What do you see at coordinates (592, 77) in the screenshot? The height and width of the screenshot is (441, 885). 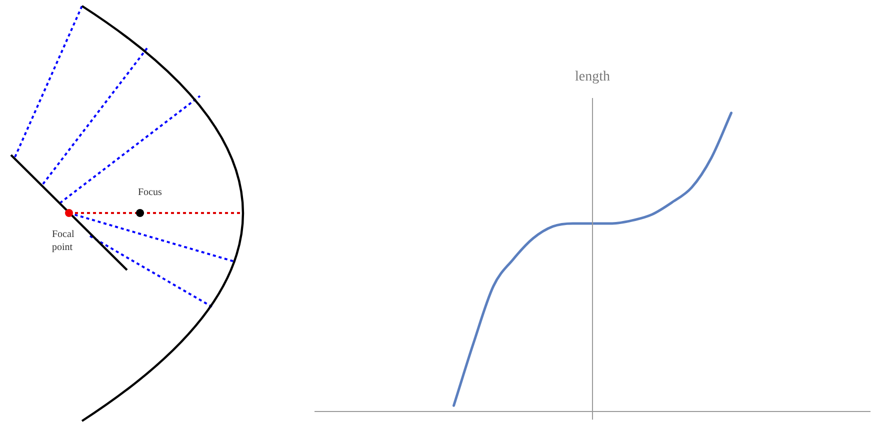 I see `y-axis-title: length` at bounding box center [592, 77].